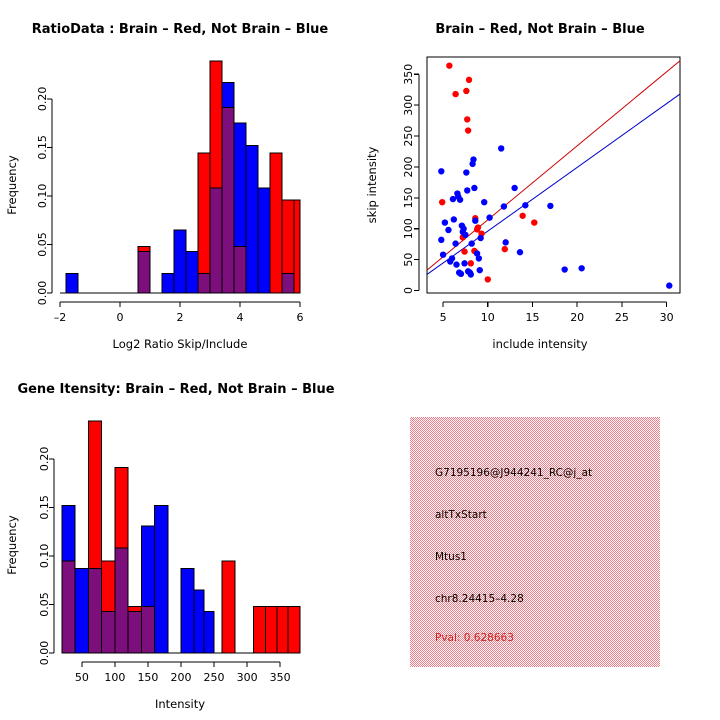 This screenshot has height=720, width=720. Describe the element at coordinates (183, 177) in the screenshot. I see `ratio-histogram-bars` at that location.